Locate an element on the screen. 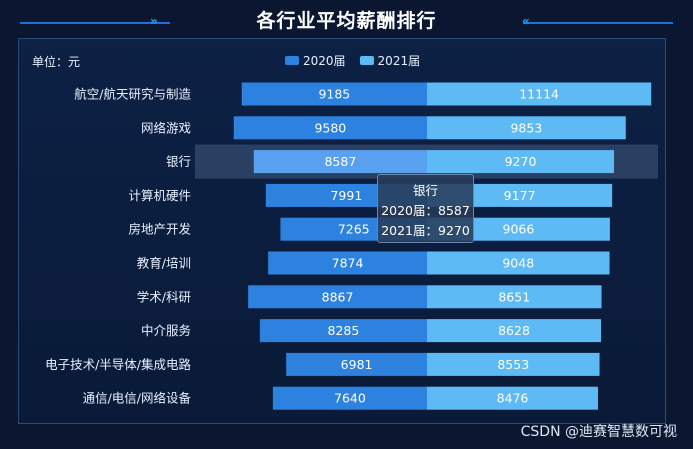 Image resolution: width=693 pixels, height=449 pixels. legend-item-2021: 2021届 is located at coordinates (390, 60).